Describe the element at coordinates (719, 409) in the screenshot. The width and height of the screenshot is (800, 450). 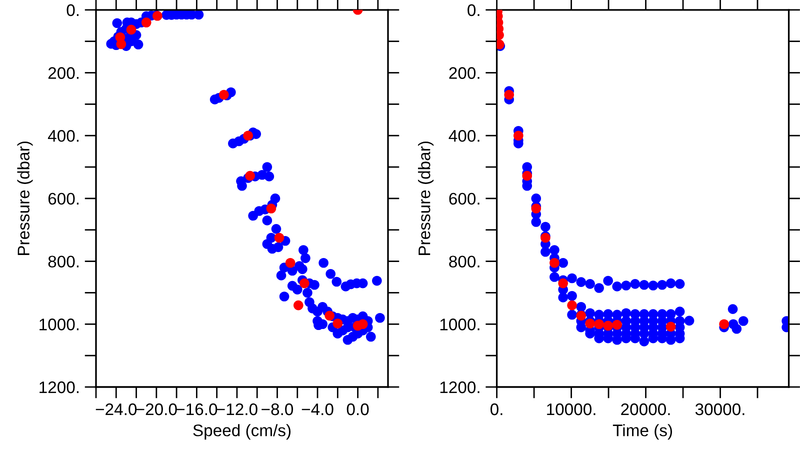
I see `x-tick-label: 30000.` at that location.